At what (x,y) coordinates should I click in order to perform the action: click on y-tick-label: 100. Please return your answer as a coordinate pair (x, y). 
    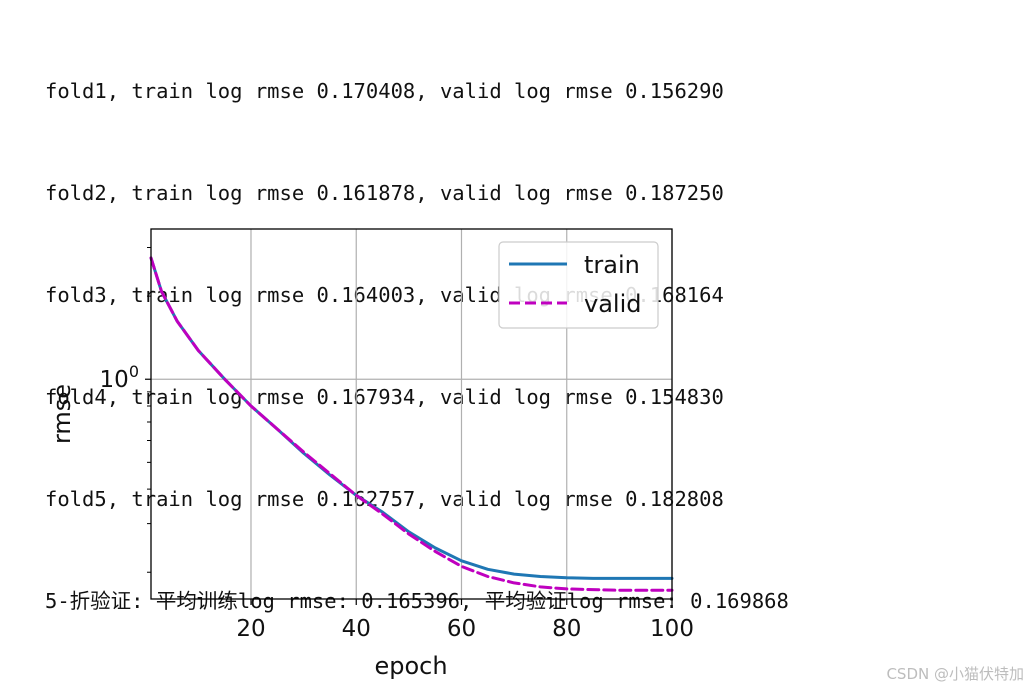
    Looking at the image, I should click on (119, 377).